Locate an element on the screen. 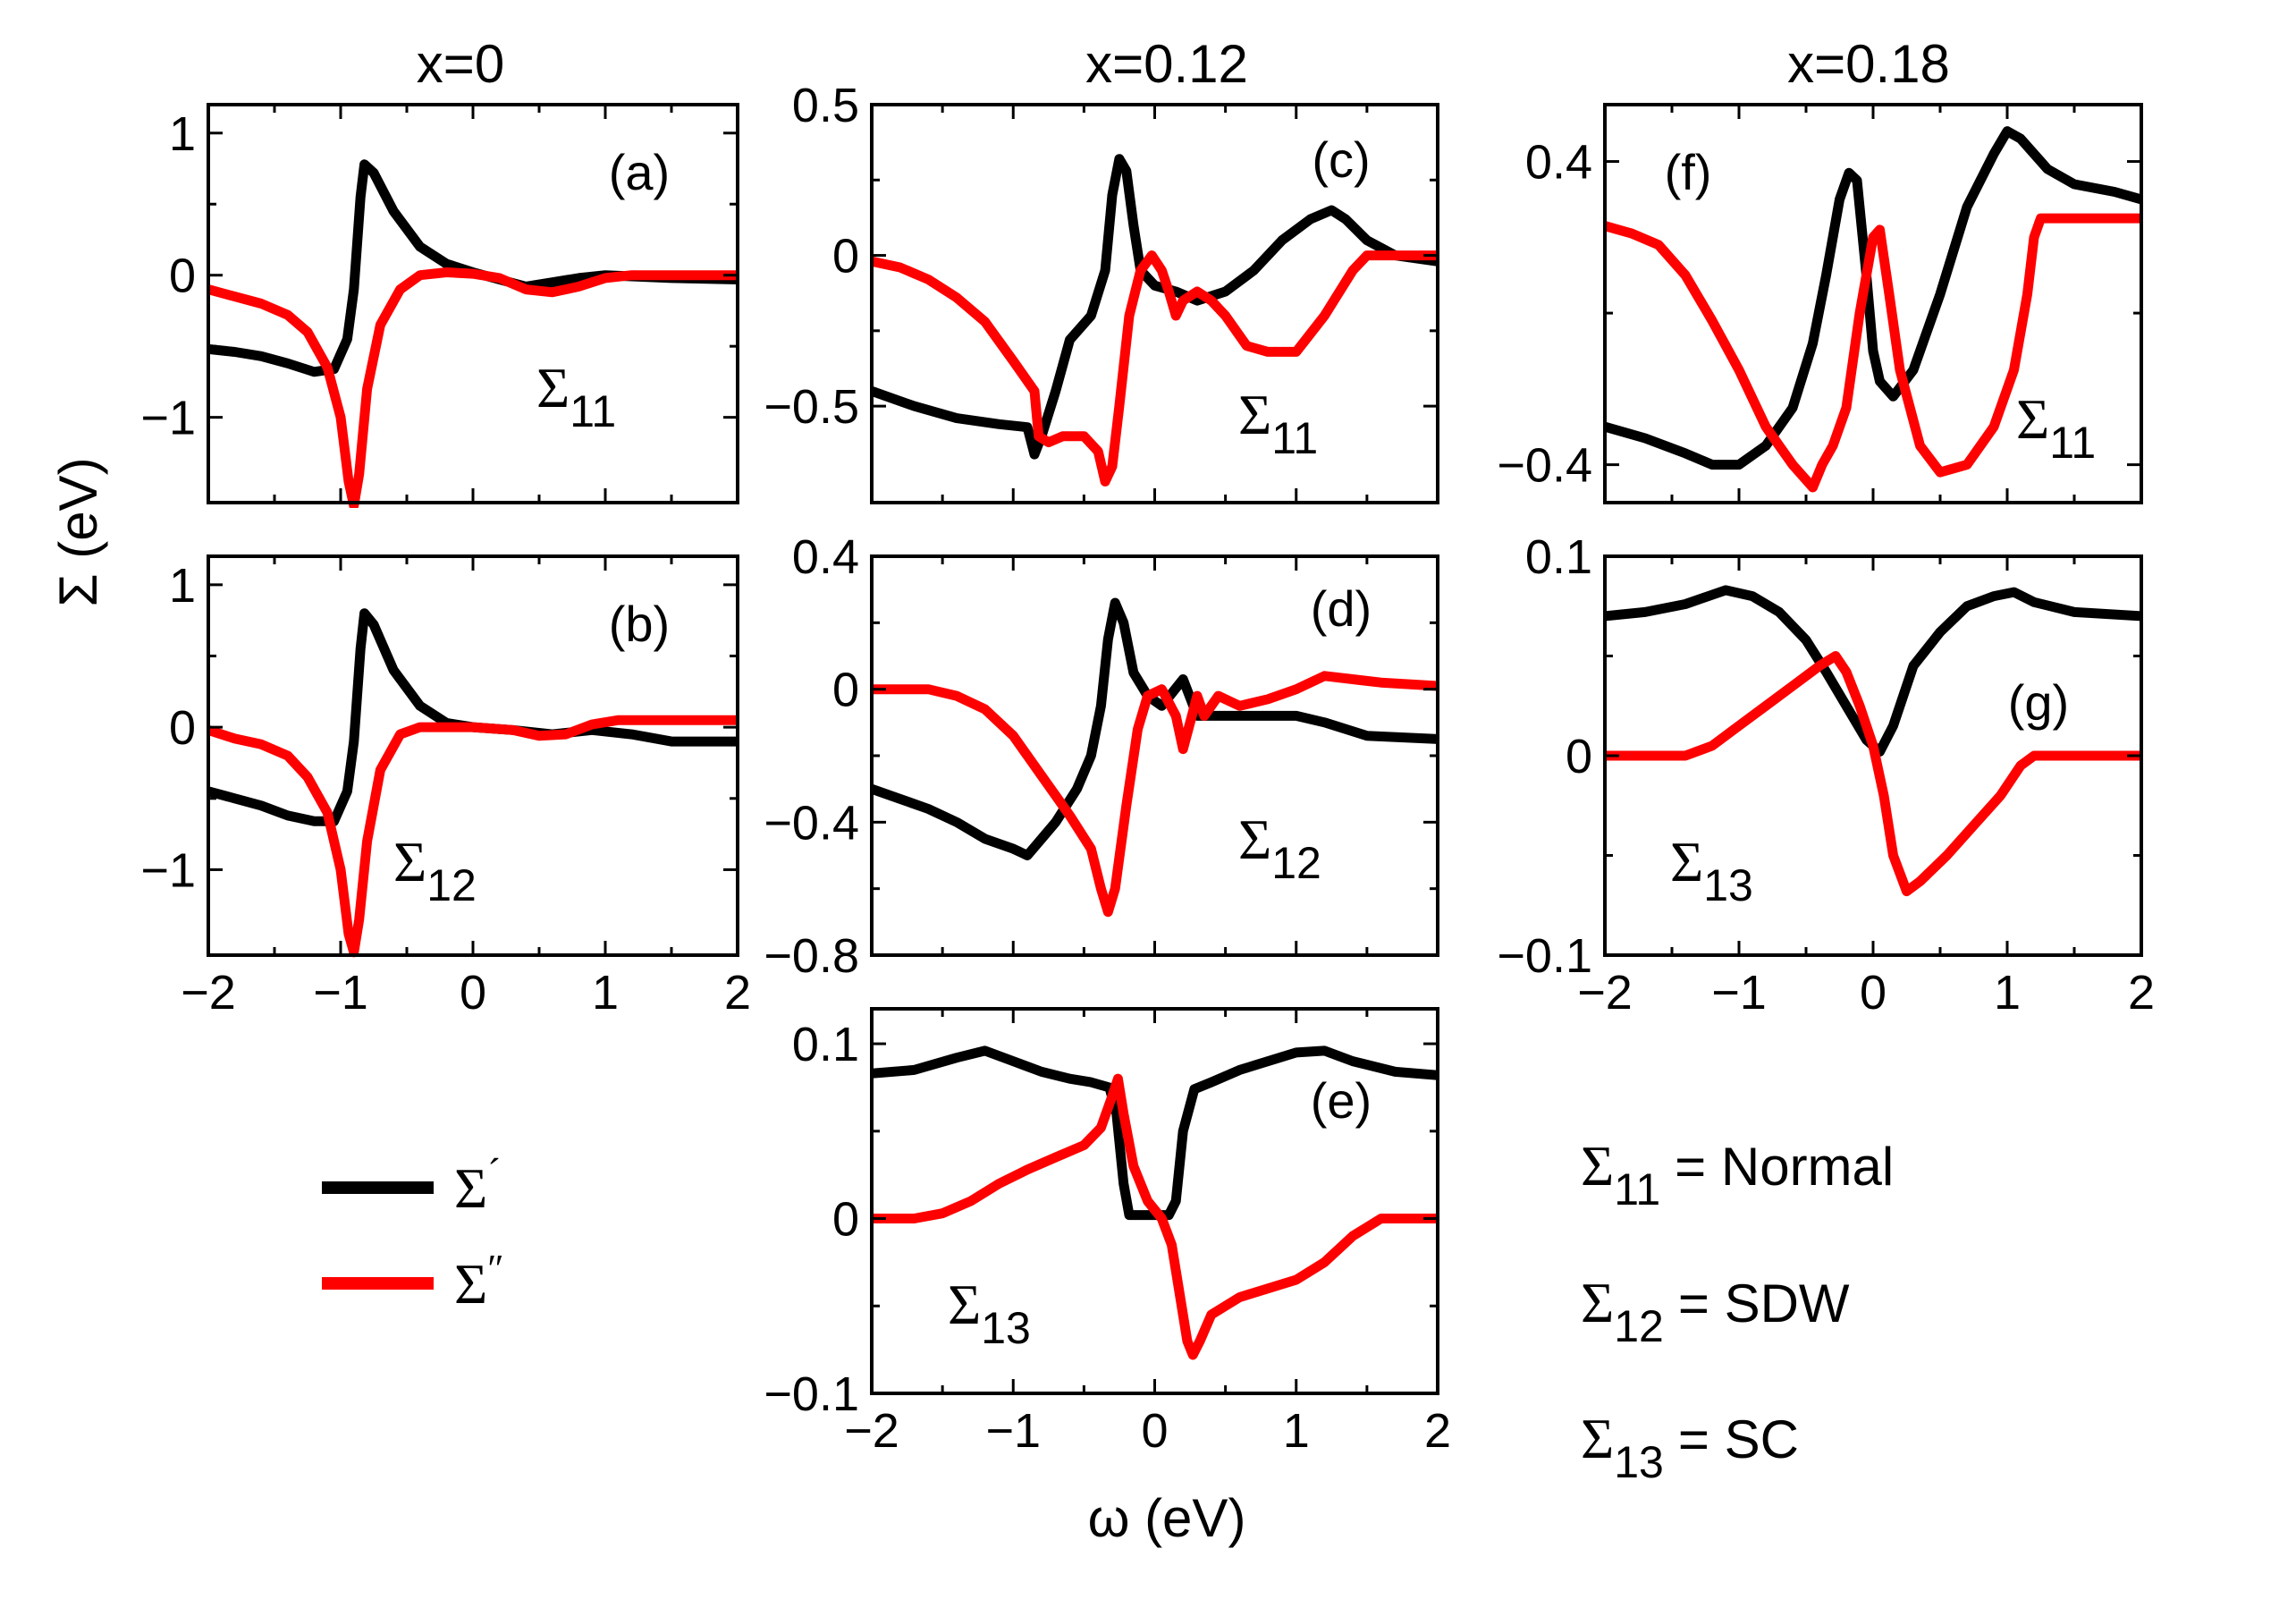 The width and height of the screenshot is (2296, 1608). panel-a-label: (a) is located at coordinates (639, 172).